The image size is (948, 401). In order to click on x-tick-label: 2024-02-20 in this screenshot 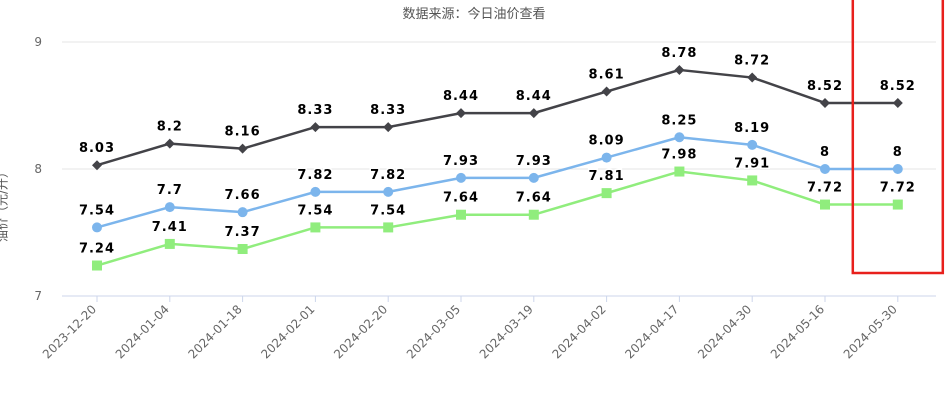, I will do `click(360, 331)`.